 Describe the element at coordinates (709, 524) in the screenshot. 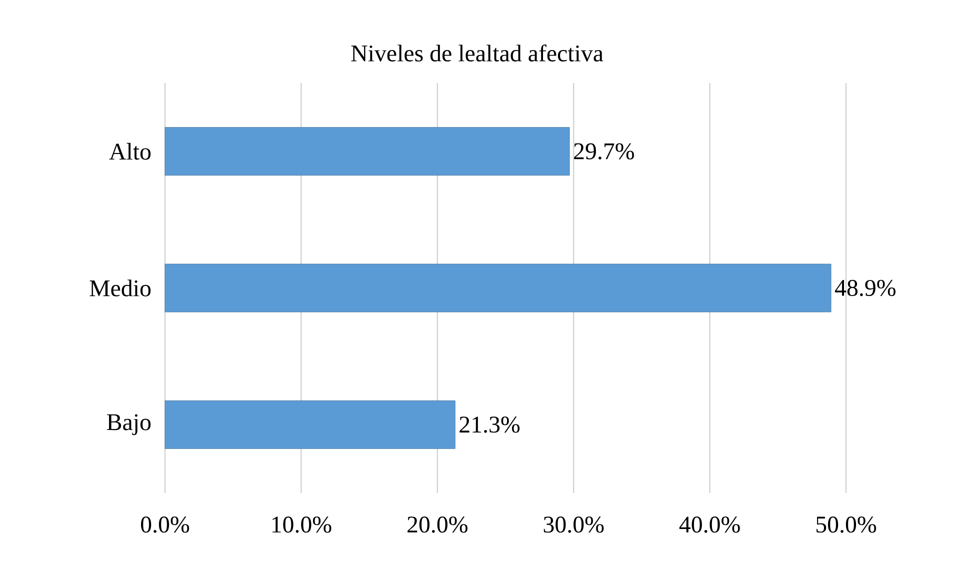

I see `x-tick-label: 40.0%` at that location.